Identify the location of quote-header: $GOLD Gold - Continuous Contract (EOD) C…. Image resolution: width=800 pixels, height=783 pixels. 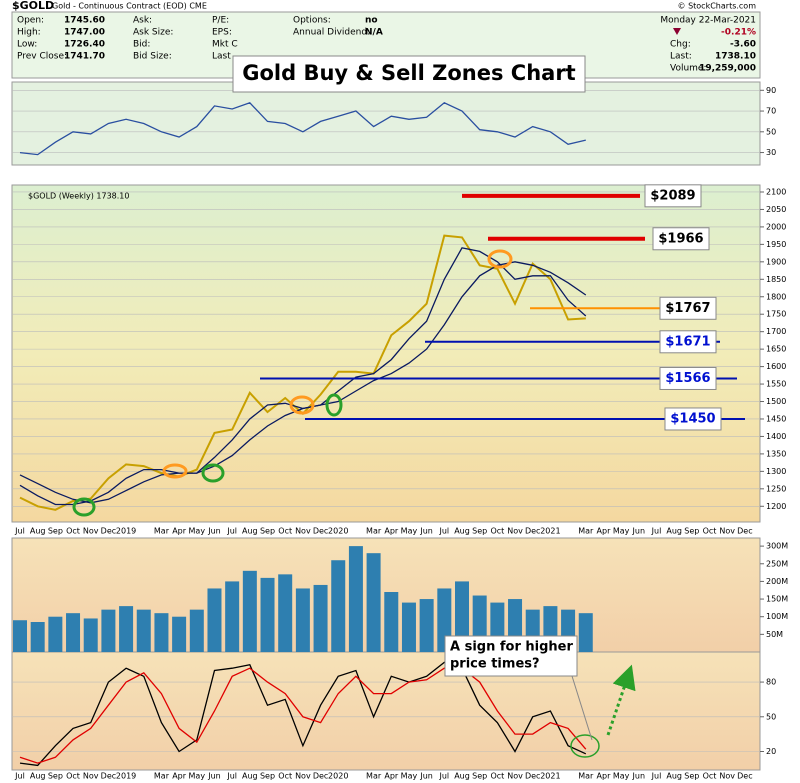
(384, 19).